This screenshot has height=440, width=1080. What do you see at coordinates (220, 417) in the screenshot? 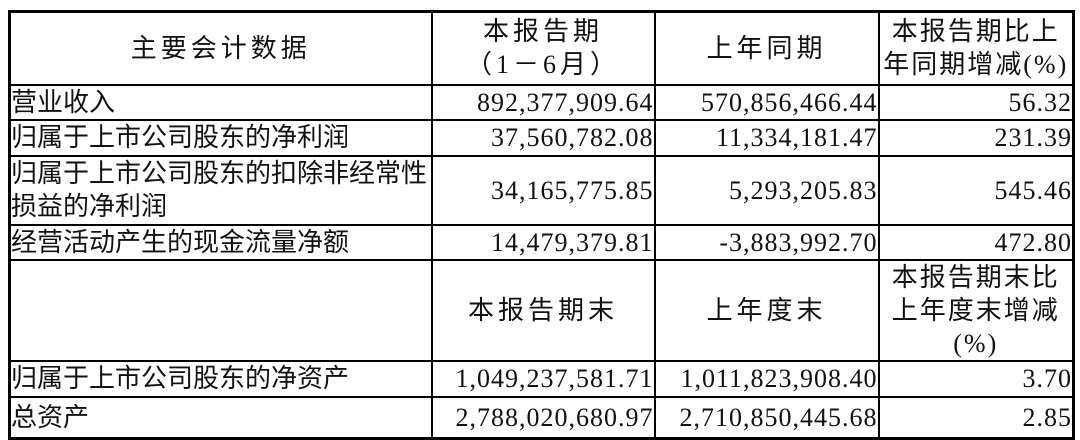
I see `row-label-cell: 总资产` at bounding box center [220, 417].